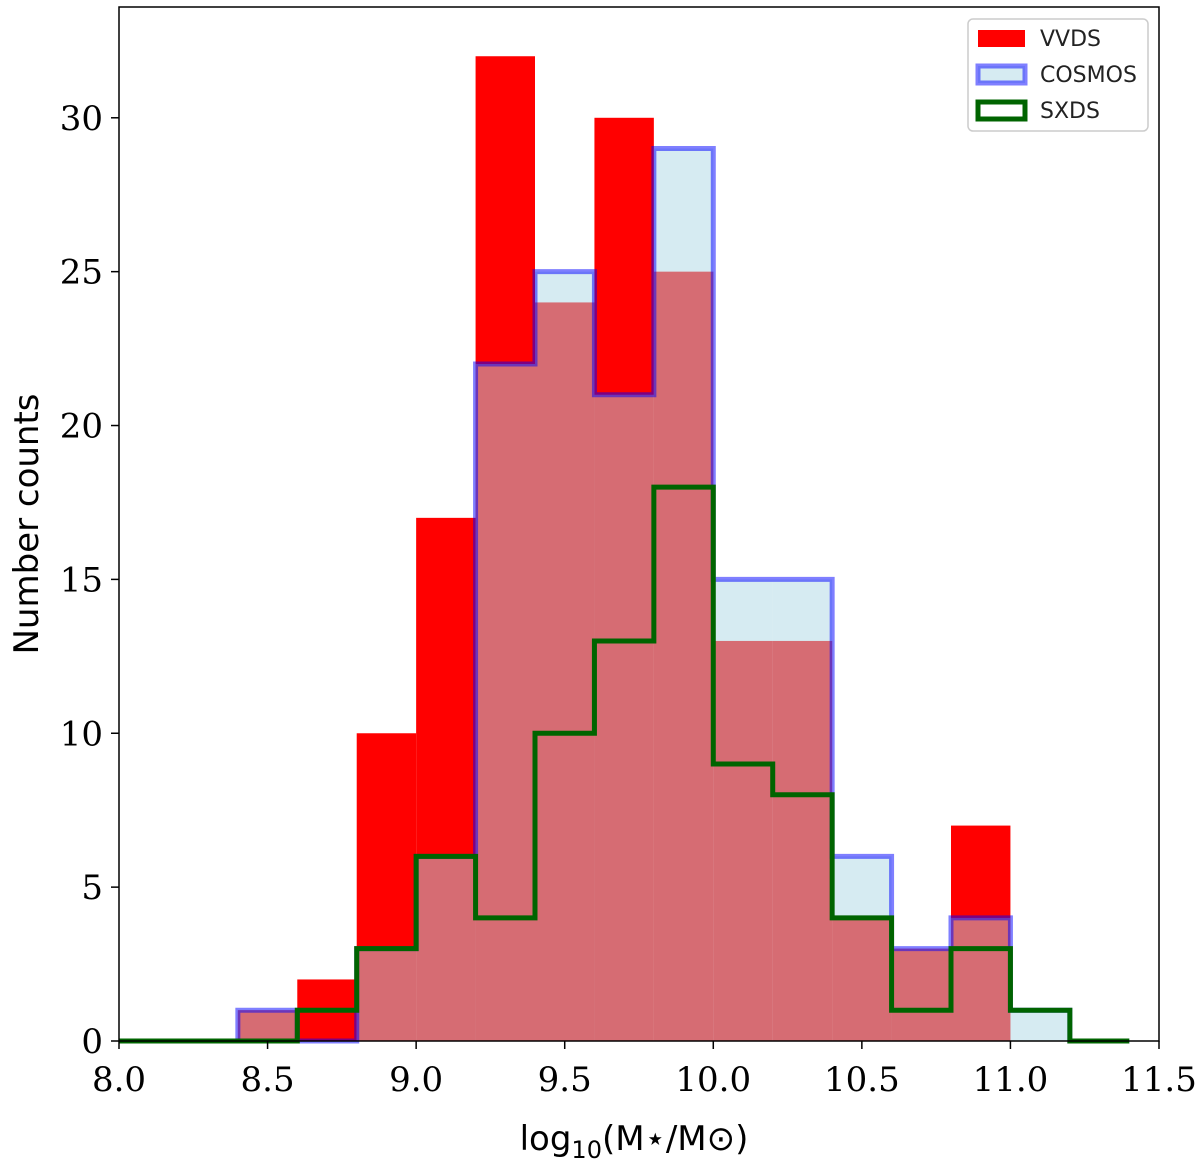 The image size is (1200, 1170). What do you see at coordinates (119, 1080) in the screenshot?
I see `x-tick-label: 8.0` at bounding box center [119, 1080].